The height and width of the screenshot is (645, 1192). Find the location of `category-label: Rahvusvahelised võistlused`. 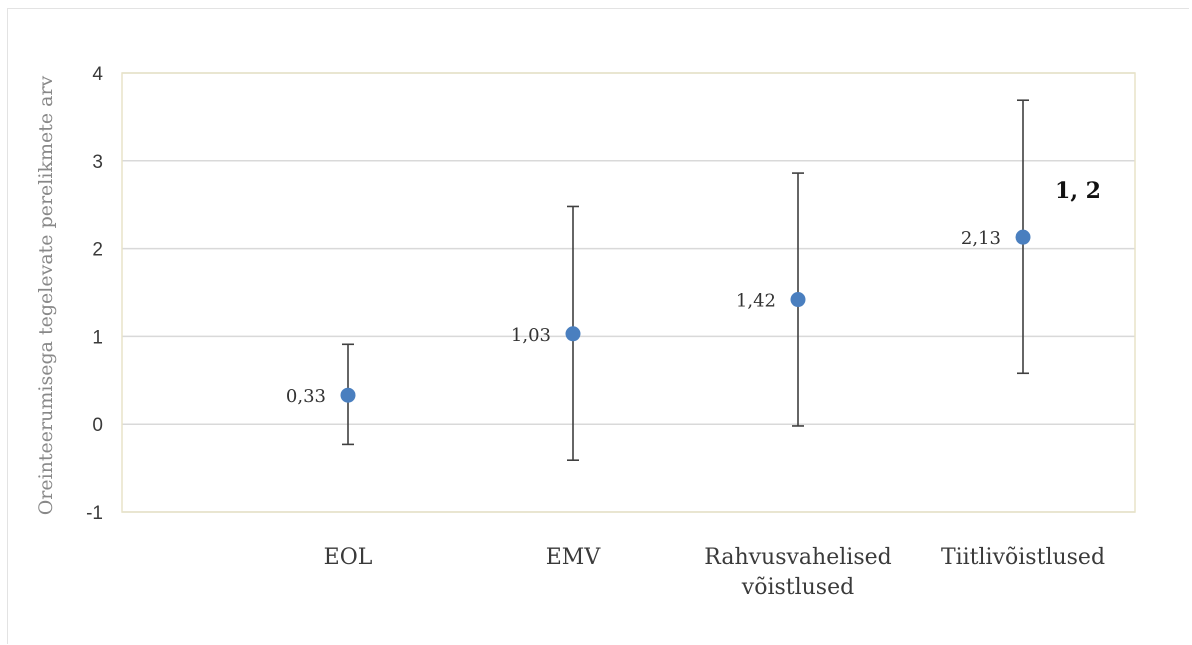

category-label: Rahvusvahelised võistlused is located at coordinates (797, 572).